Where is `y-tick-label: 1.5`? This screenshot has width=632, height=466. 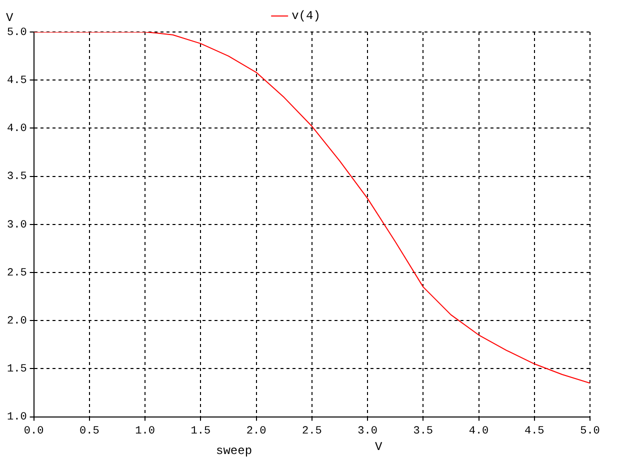
y-tick-label: 1.5 is located at coordinates (16, 370).